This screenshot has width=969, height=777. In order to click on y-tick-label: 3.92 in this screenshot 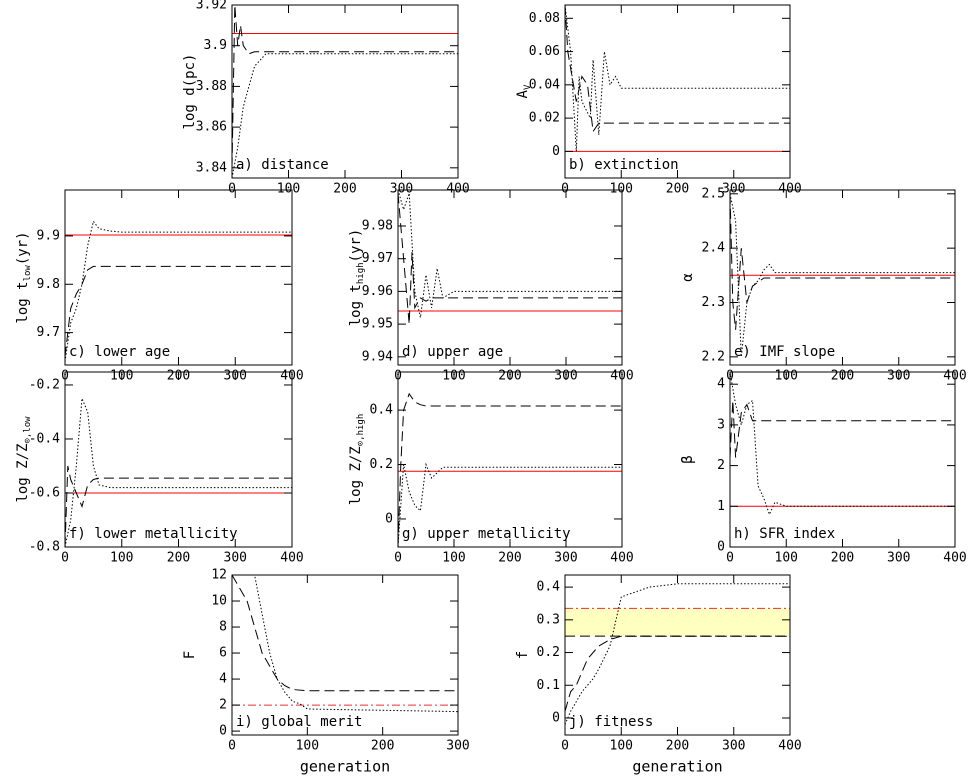, I will do `click(211, 6)`.